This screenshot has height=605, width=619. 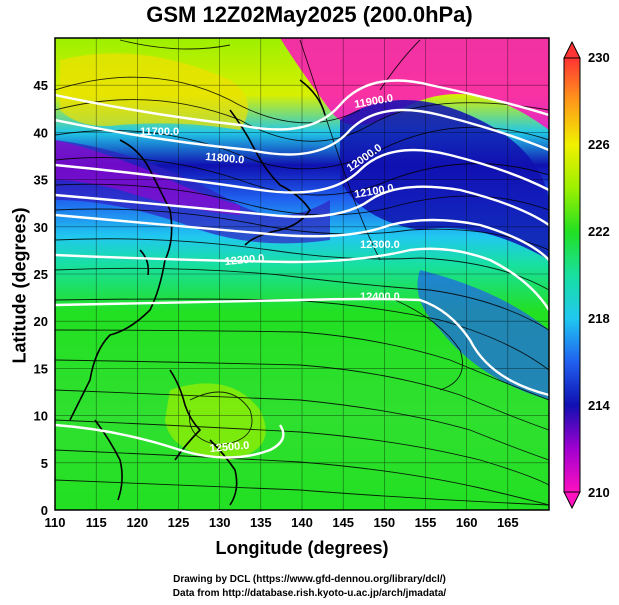 I want to click on y-tick-label: 25, so click(x=41, y=274).